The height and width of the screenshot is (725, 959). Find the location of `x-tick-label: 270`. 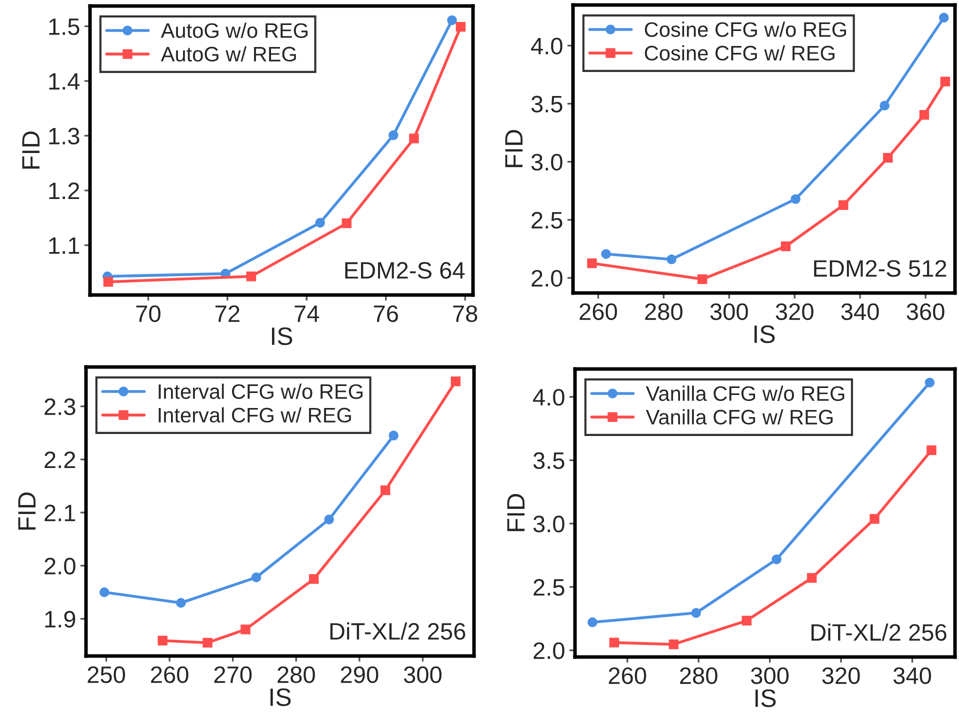

x-tick-label: 270 is located at coordinates (233, 675).